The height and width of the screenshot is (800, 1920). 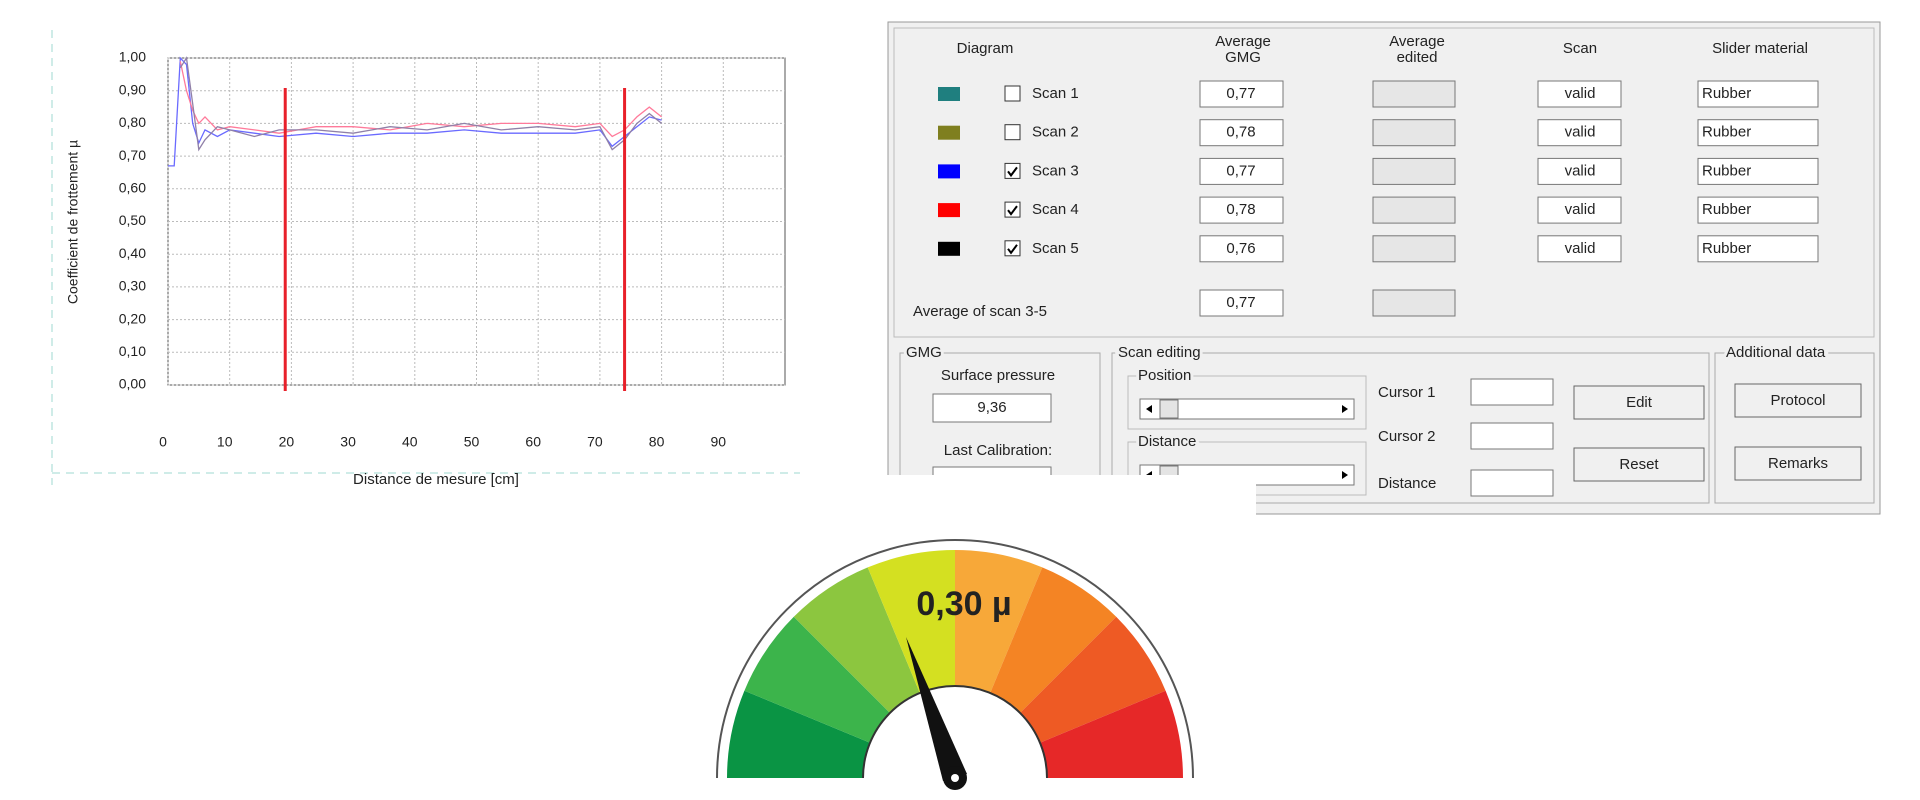 What do you see at coordinates (1776, 352) in the screenshot?
I see `group-title: Additional data` at bounding box center [1776, 352].